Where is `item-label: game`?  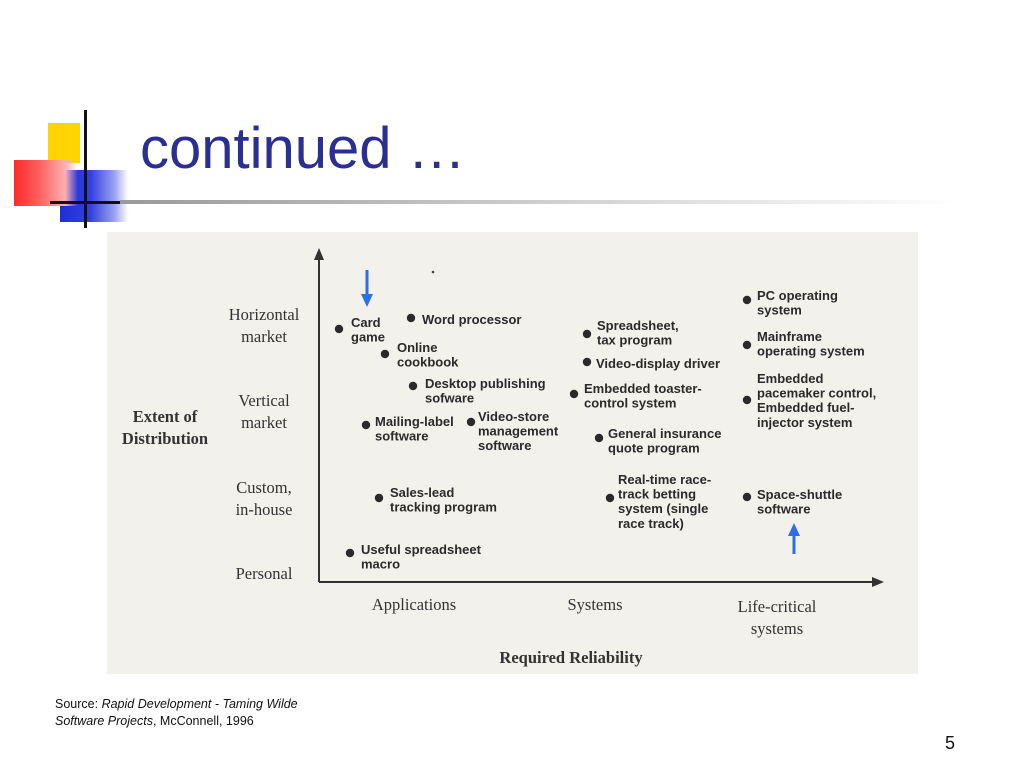 item-label: game is located at coordinates (368, 337).